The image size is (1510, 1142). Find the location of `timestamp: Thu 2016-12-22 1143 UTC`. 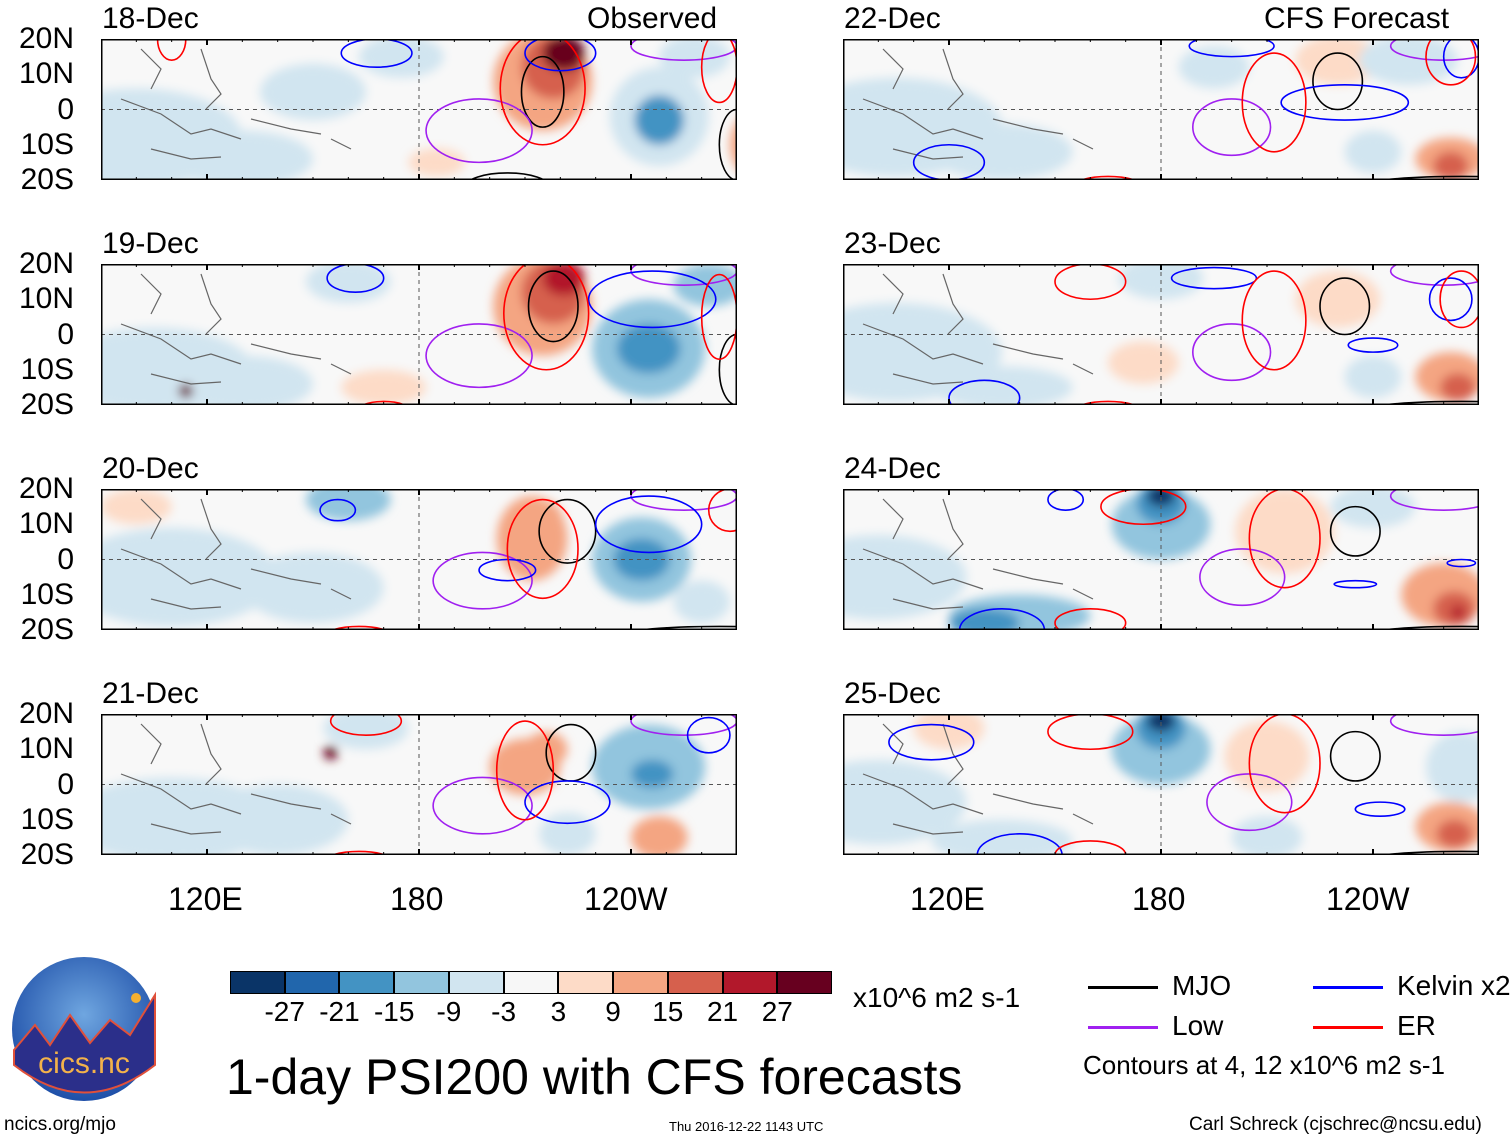

timestamp: Thu 2016-12-22 1143 UTC is located at coordinates (746, 1126).